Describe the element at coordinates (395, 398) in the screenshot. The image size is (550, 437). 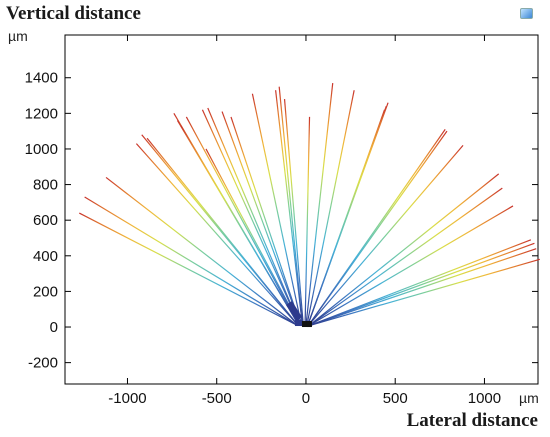
I see `x-tick-label: 500` at that location.